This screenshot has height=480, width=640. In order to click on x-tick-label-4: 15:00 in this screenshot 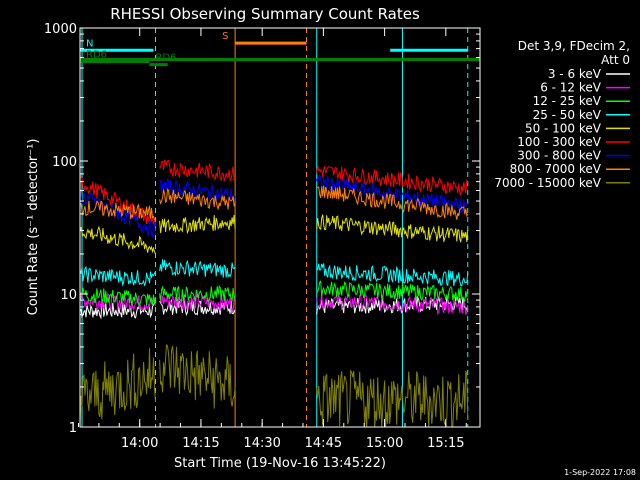, I will do `click(384, 443)`.